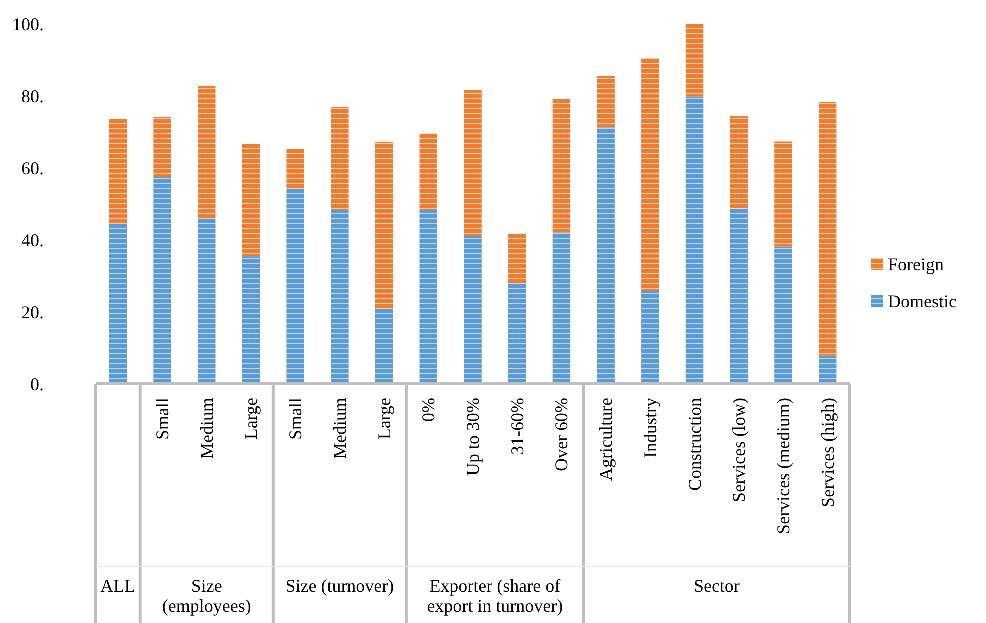 The width and height of the screenshot is (986, 623). Describe the element at coordinates (694, 444) in the screenshot. I see `x-tick-label: Construction` at that location.